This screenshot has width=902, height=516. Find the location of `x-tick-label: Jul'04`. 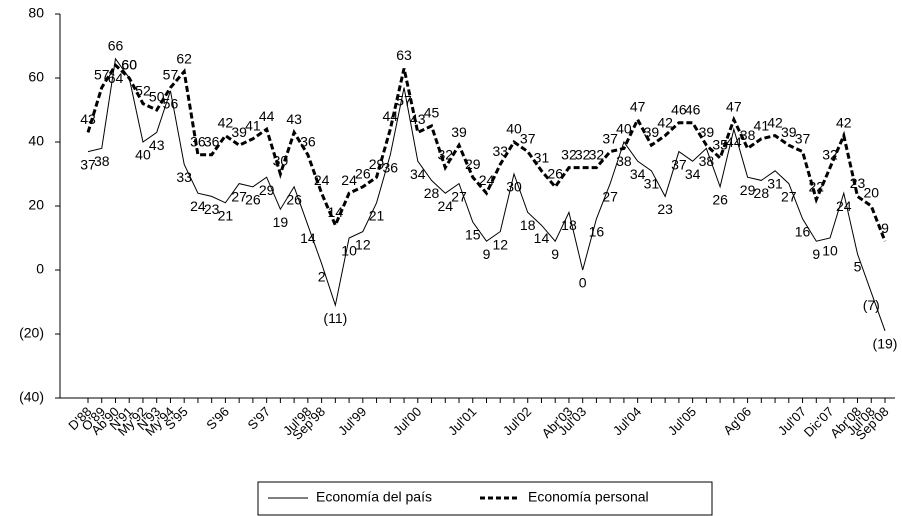

x-tick-label: Jul'04 is located at coordinates (627, 421).